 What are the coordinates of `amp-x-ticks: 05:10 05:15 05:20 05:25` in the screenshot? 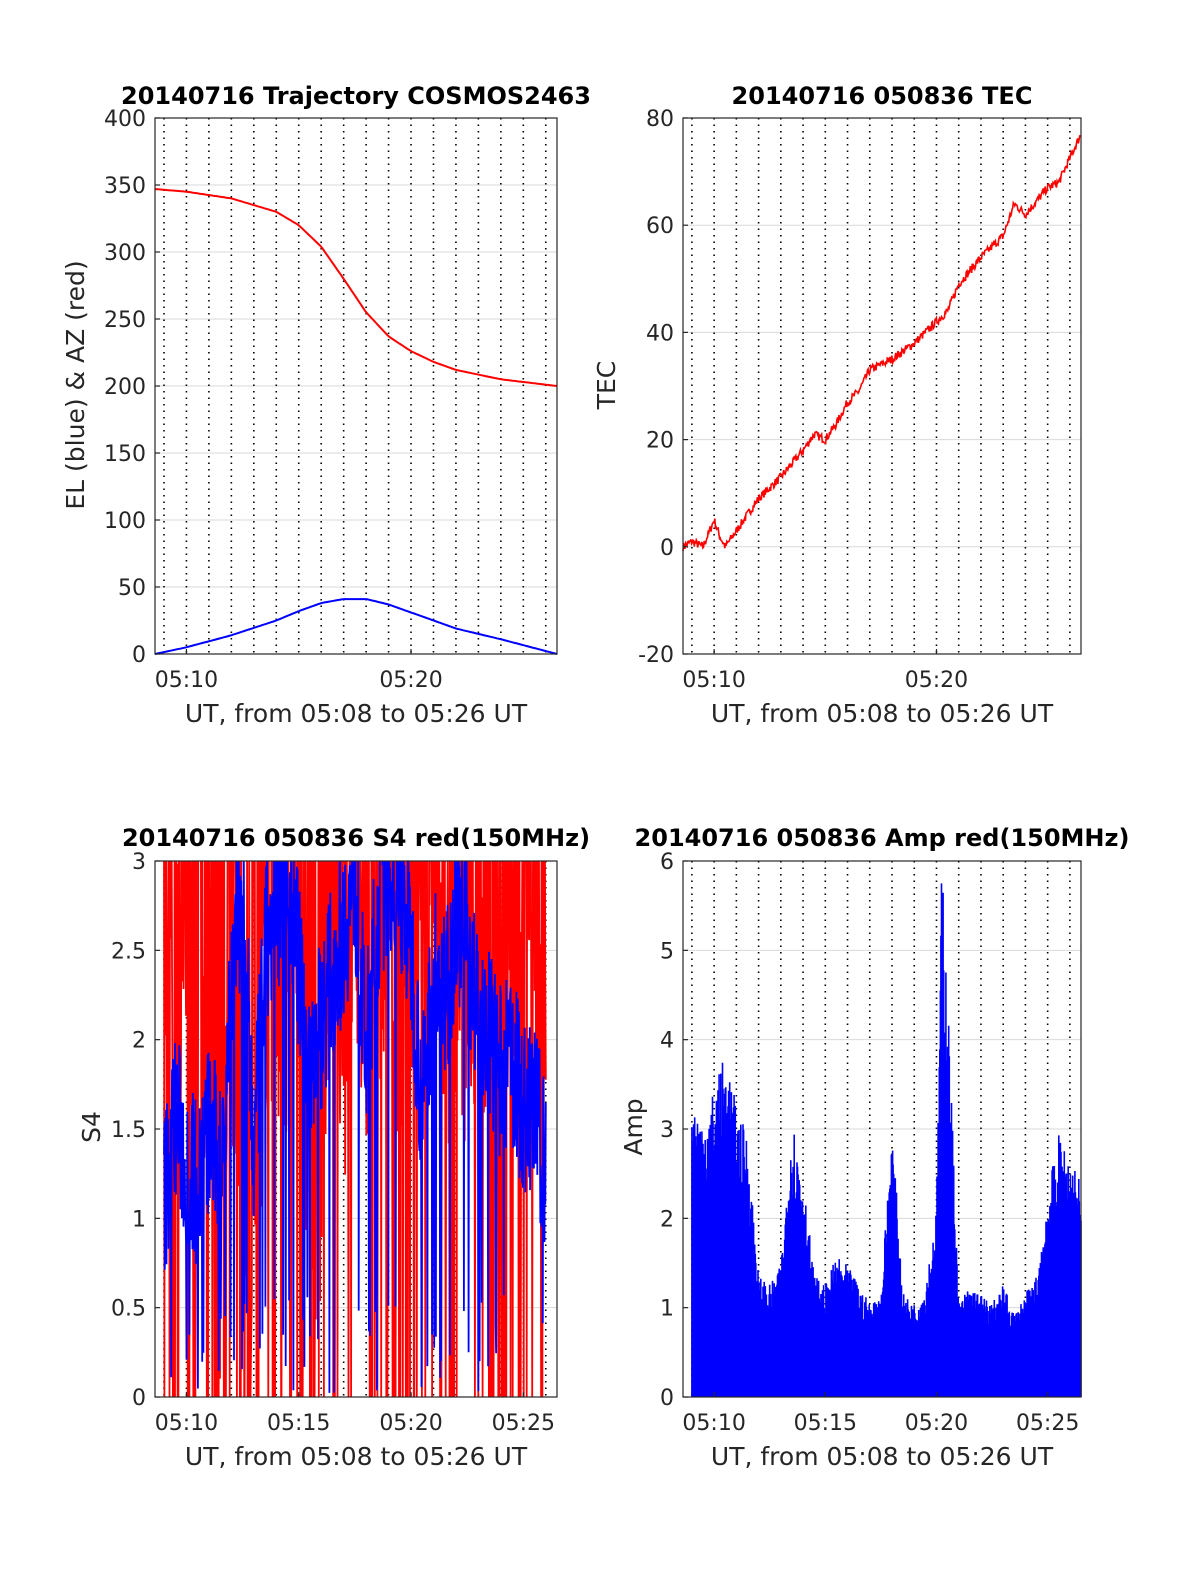 It's located at (880, 1414).